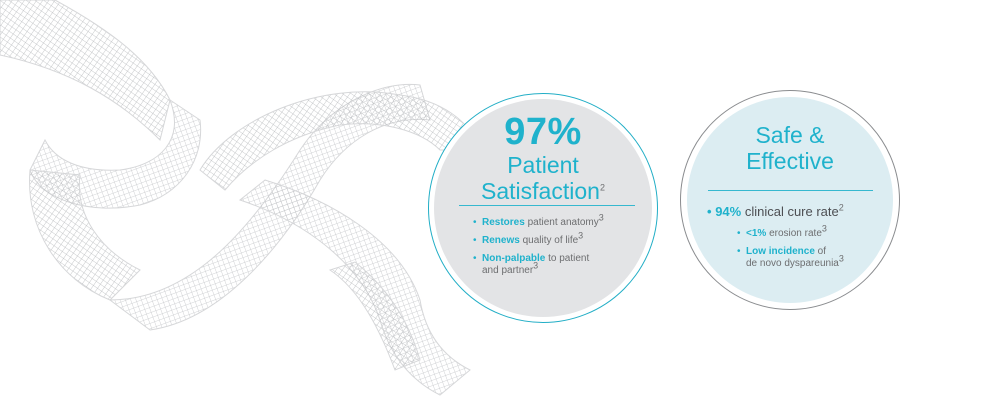 The image size is (1000, 400). What do you see at coordinates (790, 190) in the screenshot?
I see `safety-divider` at bounding box center [790, 190].